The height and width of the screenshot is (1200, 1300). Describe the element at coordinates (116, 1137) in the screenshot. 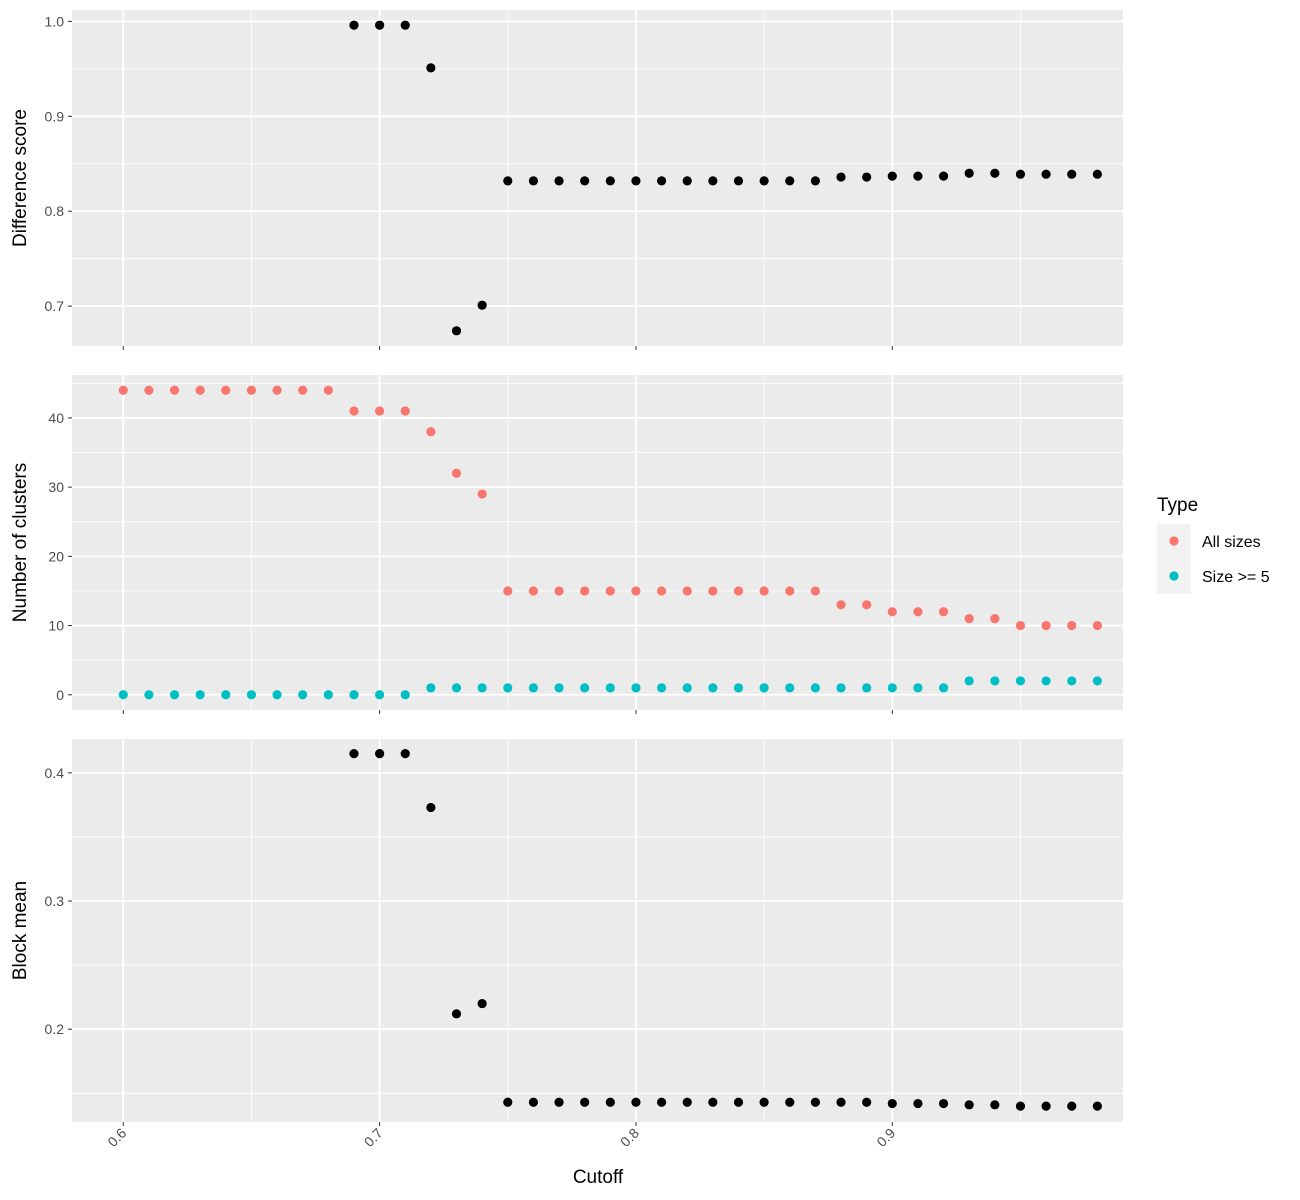

I see `x-tick-label: 0.6` at that location.